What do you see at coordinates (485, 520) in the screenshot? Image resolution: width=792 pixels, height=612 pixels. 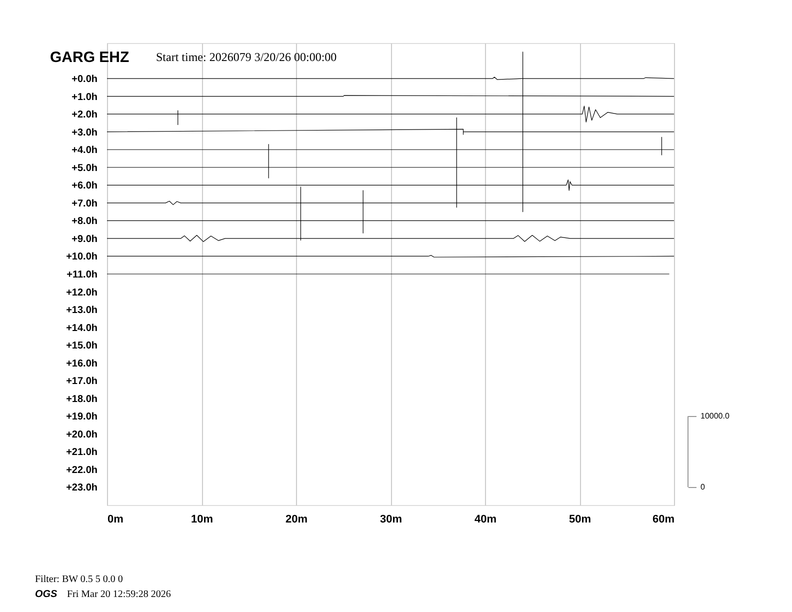 I see `x-tick-label: 40m` at bounding box center [485, 520].